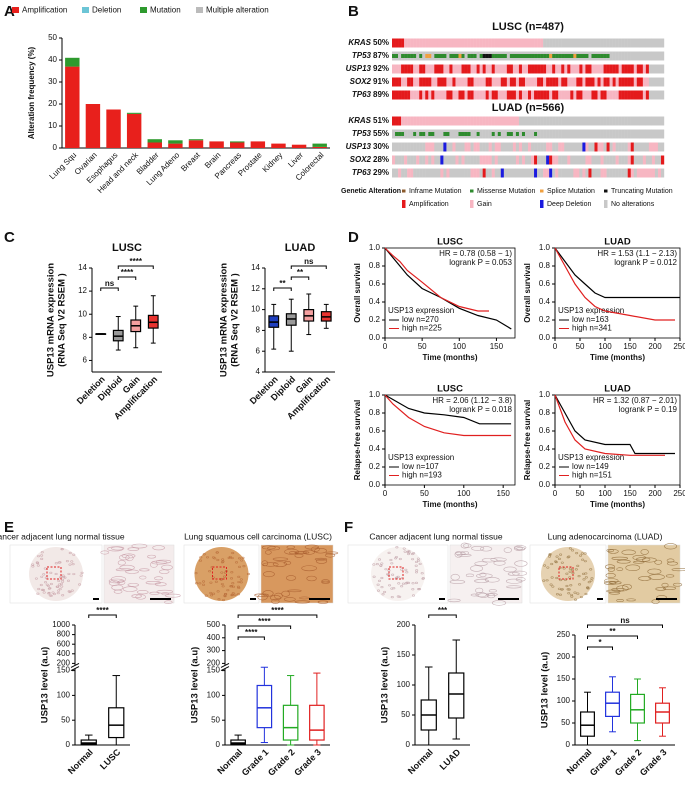 The width and height of the screenshot is (685, 787). Describe the element at coordinates (591, 310) in the screenshot. I see `legend-title: USP13 expression` at that location.